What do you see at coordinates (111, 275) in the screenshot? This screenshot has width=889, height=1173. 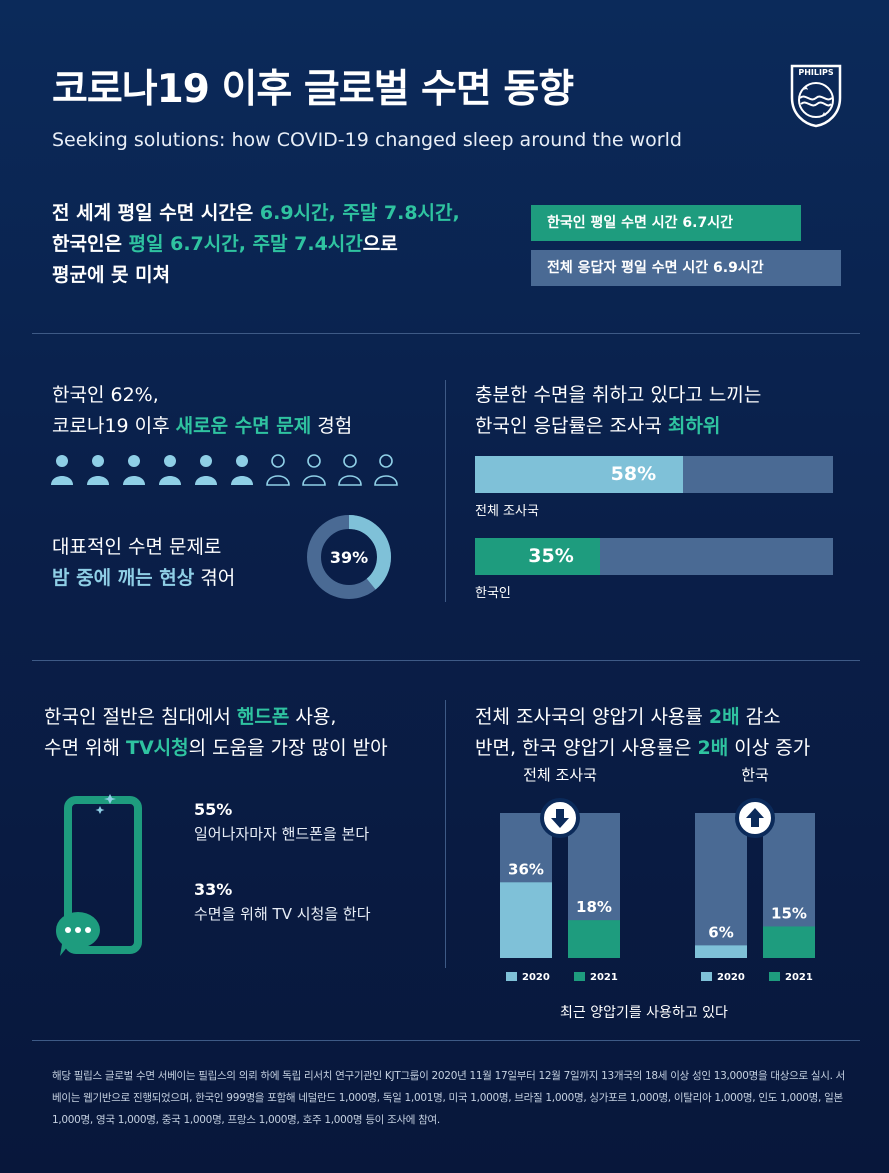 I see `s1-line3: 평균에 못 미쳐` at bounding box center [111, 275].